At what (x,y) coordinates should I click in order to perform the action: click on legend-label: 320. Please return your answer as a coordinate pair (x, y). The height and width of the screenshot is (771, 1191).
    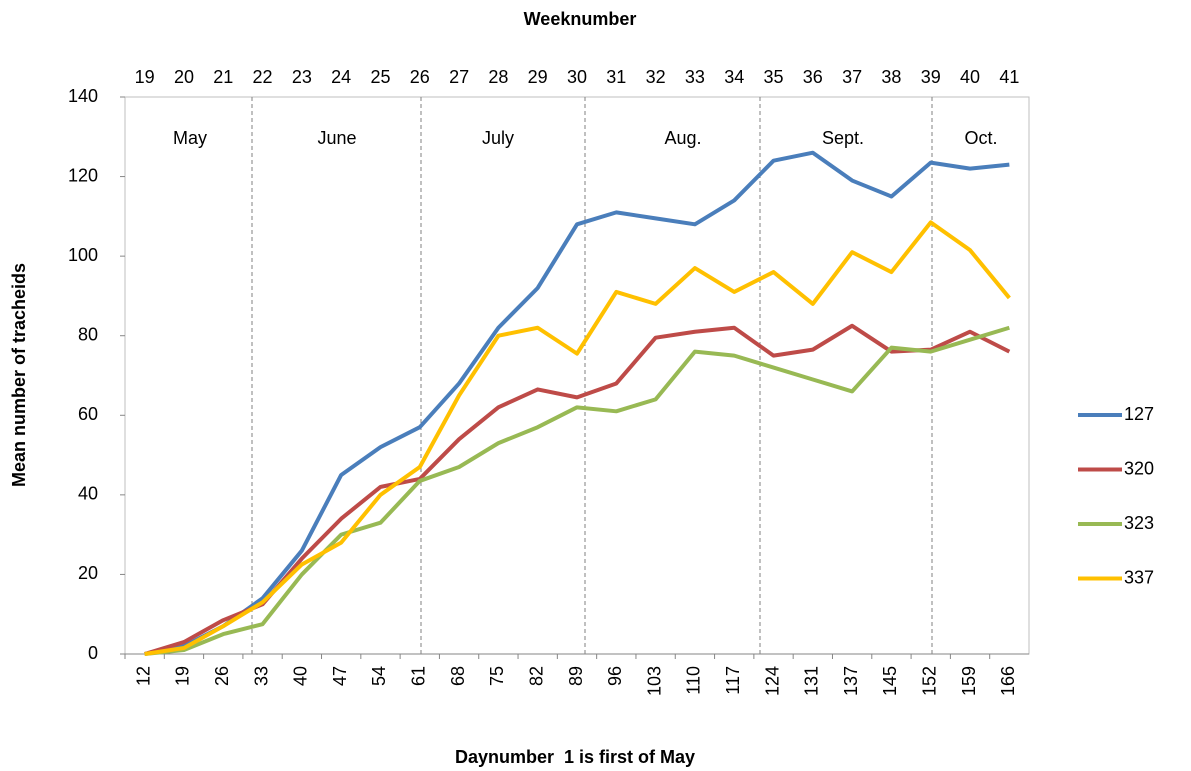
    Looking at the image, I should click on (1139, 468).